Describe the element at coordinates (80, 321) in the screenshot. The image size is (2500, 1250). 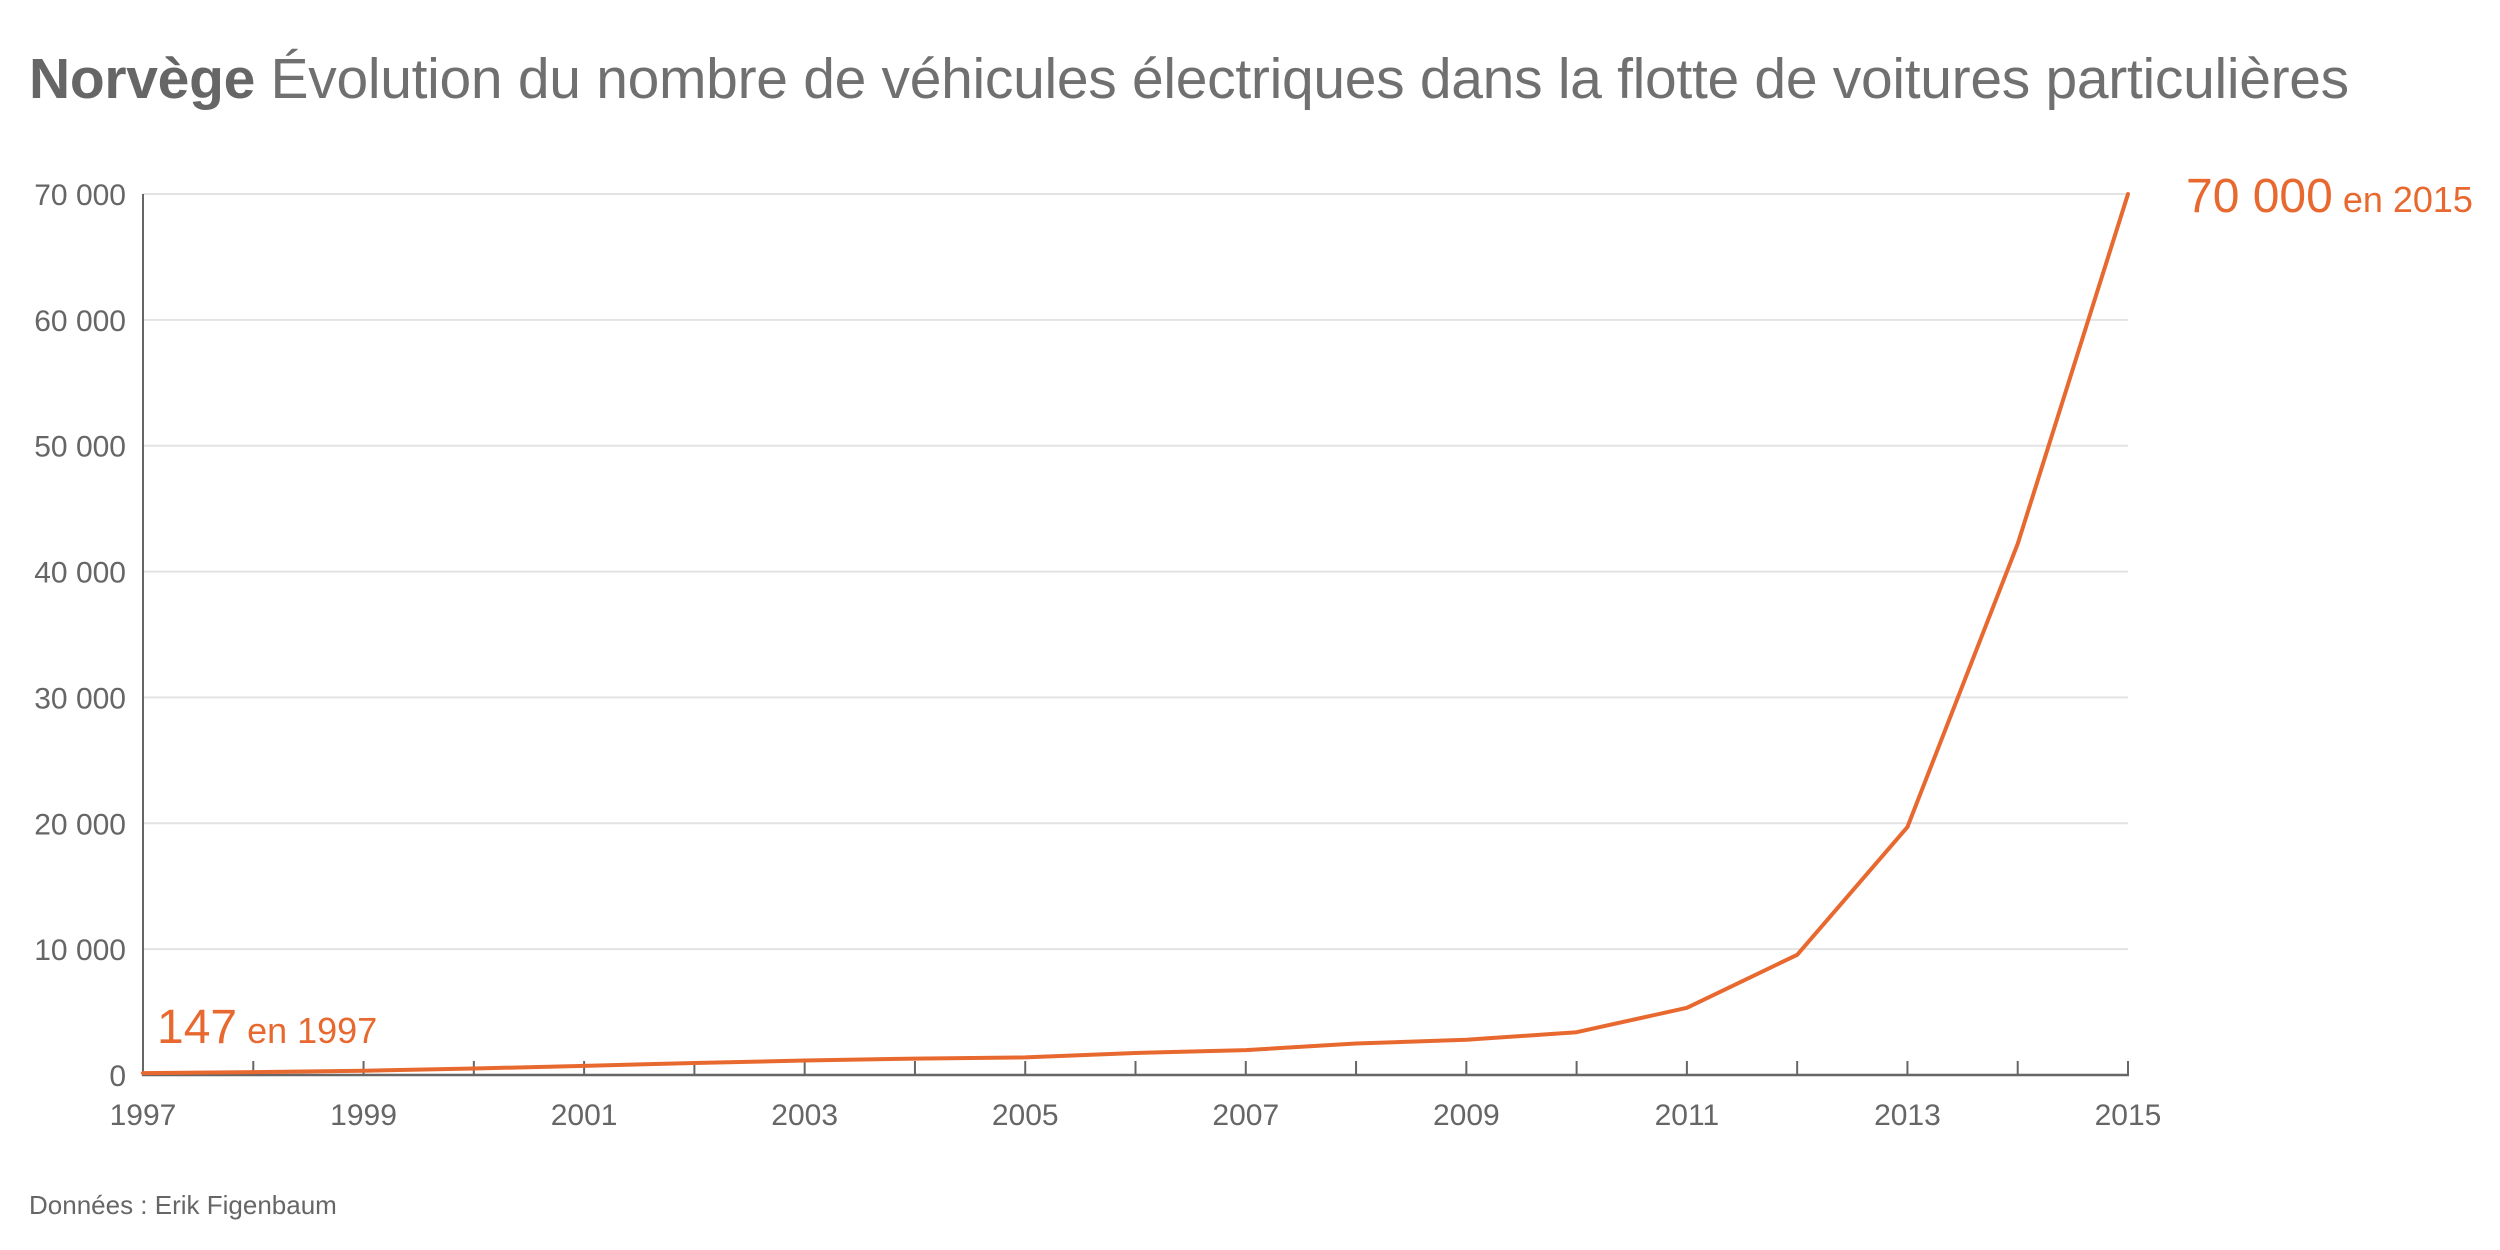
I see `y-tick-label: 60 000` at that location.